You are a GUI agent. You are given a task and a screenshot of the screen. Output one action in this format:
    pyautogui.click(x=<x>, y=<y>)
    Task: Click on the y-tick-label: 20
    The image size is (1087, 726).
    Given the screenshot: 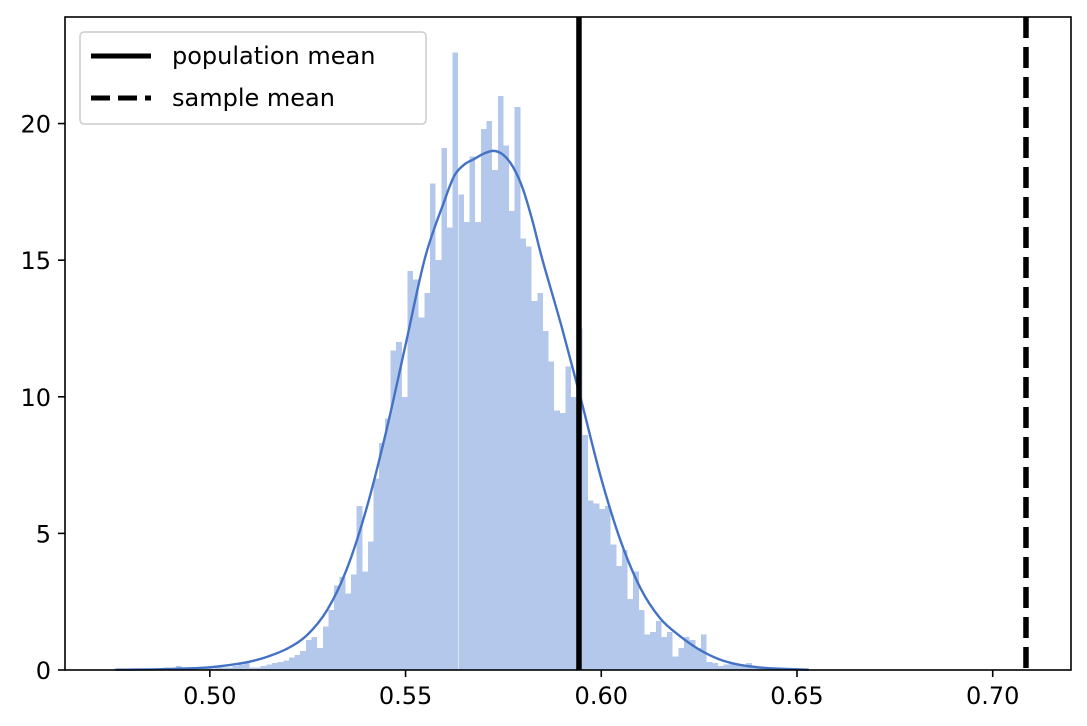 What is the action you would take?
    pyautogui.click(x=35, y=125)
    